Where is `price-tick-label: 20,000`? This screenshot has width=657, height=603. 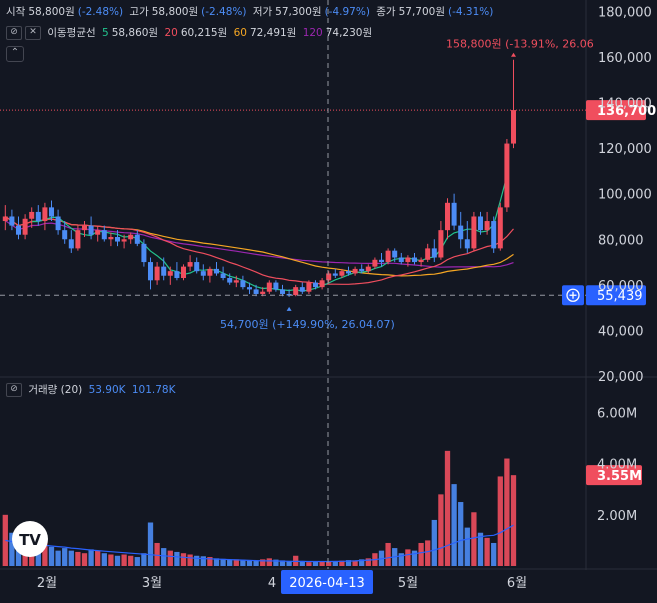 price-tick-label: 20,000 is located at coordinates (621, 377).